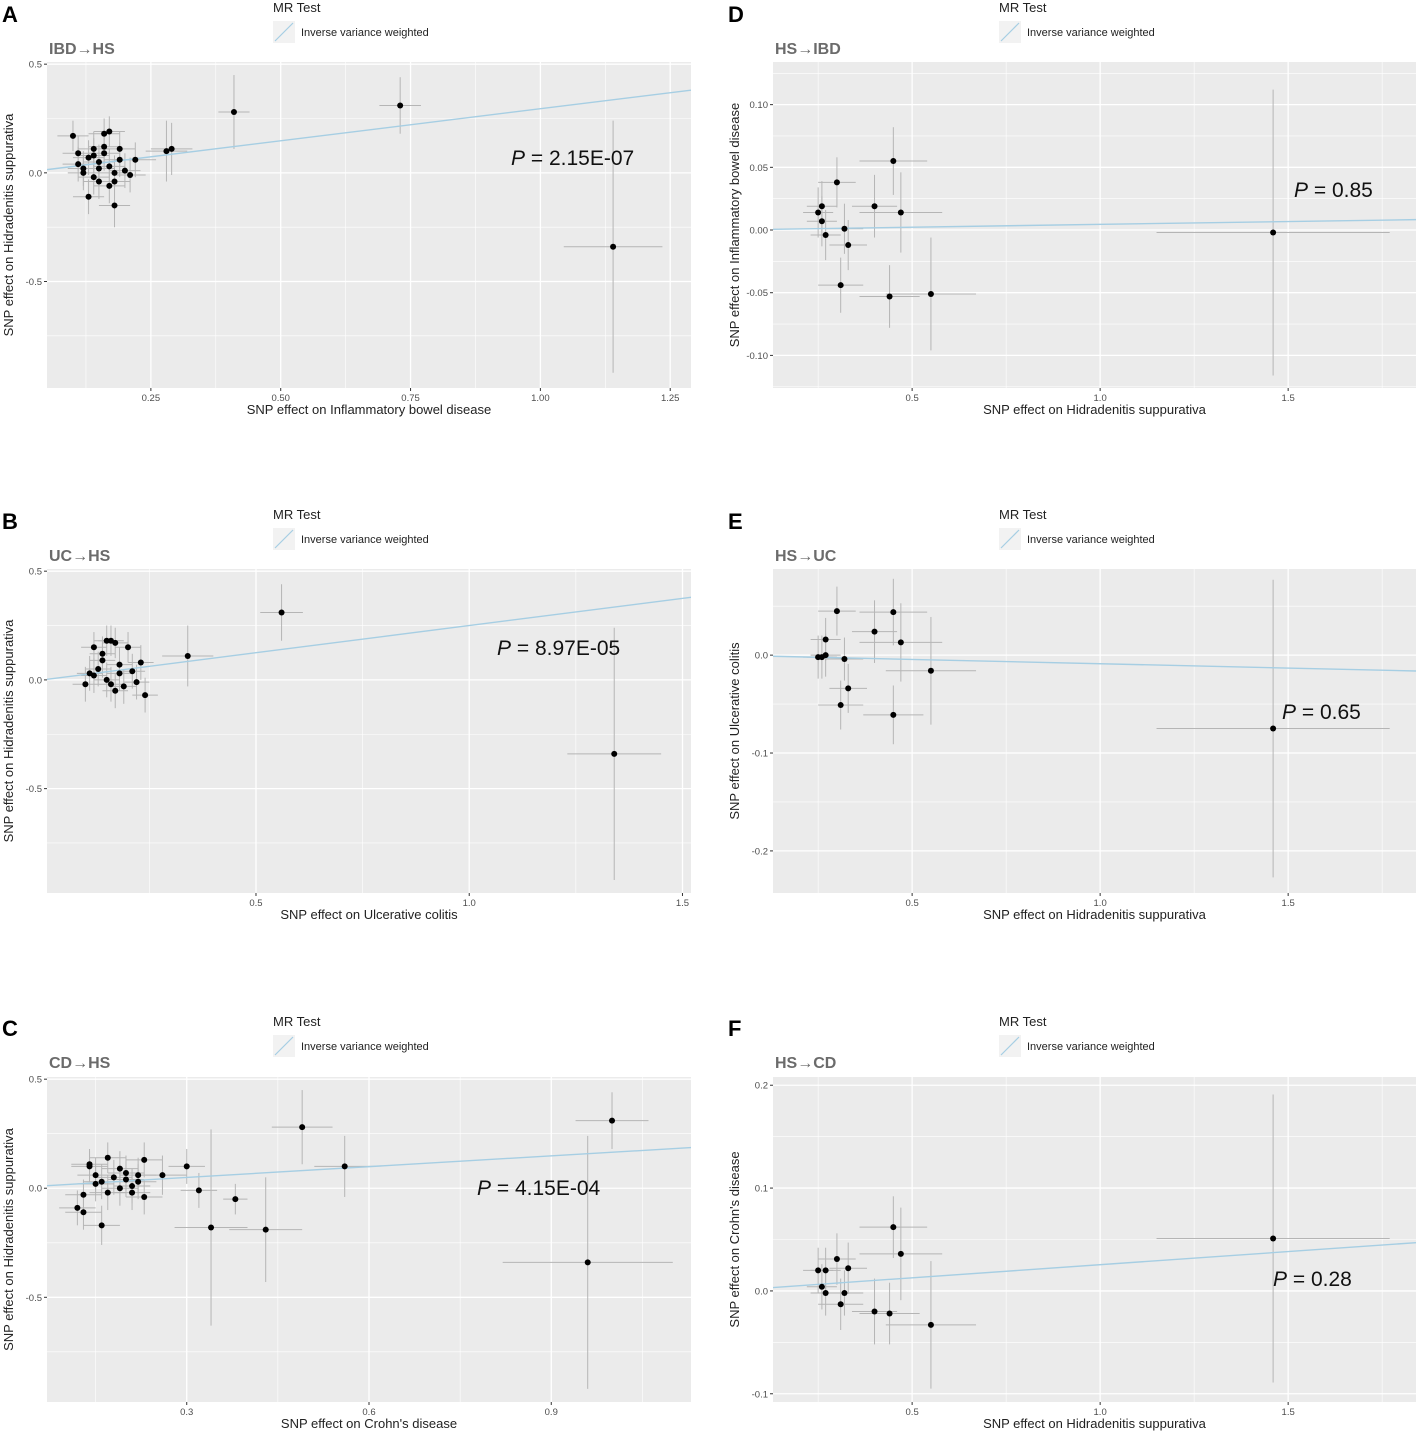 The height and width of the screenshot is (1434, 1419). Describe the element at coordinates (759, 231) in the screenshot. I see `y-tick-label: 0.00` at that location.